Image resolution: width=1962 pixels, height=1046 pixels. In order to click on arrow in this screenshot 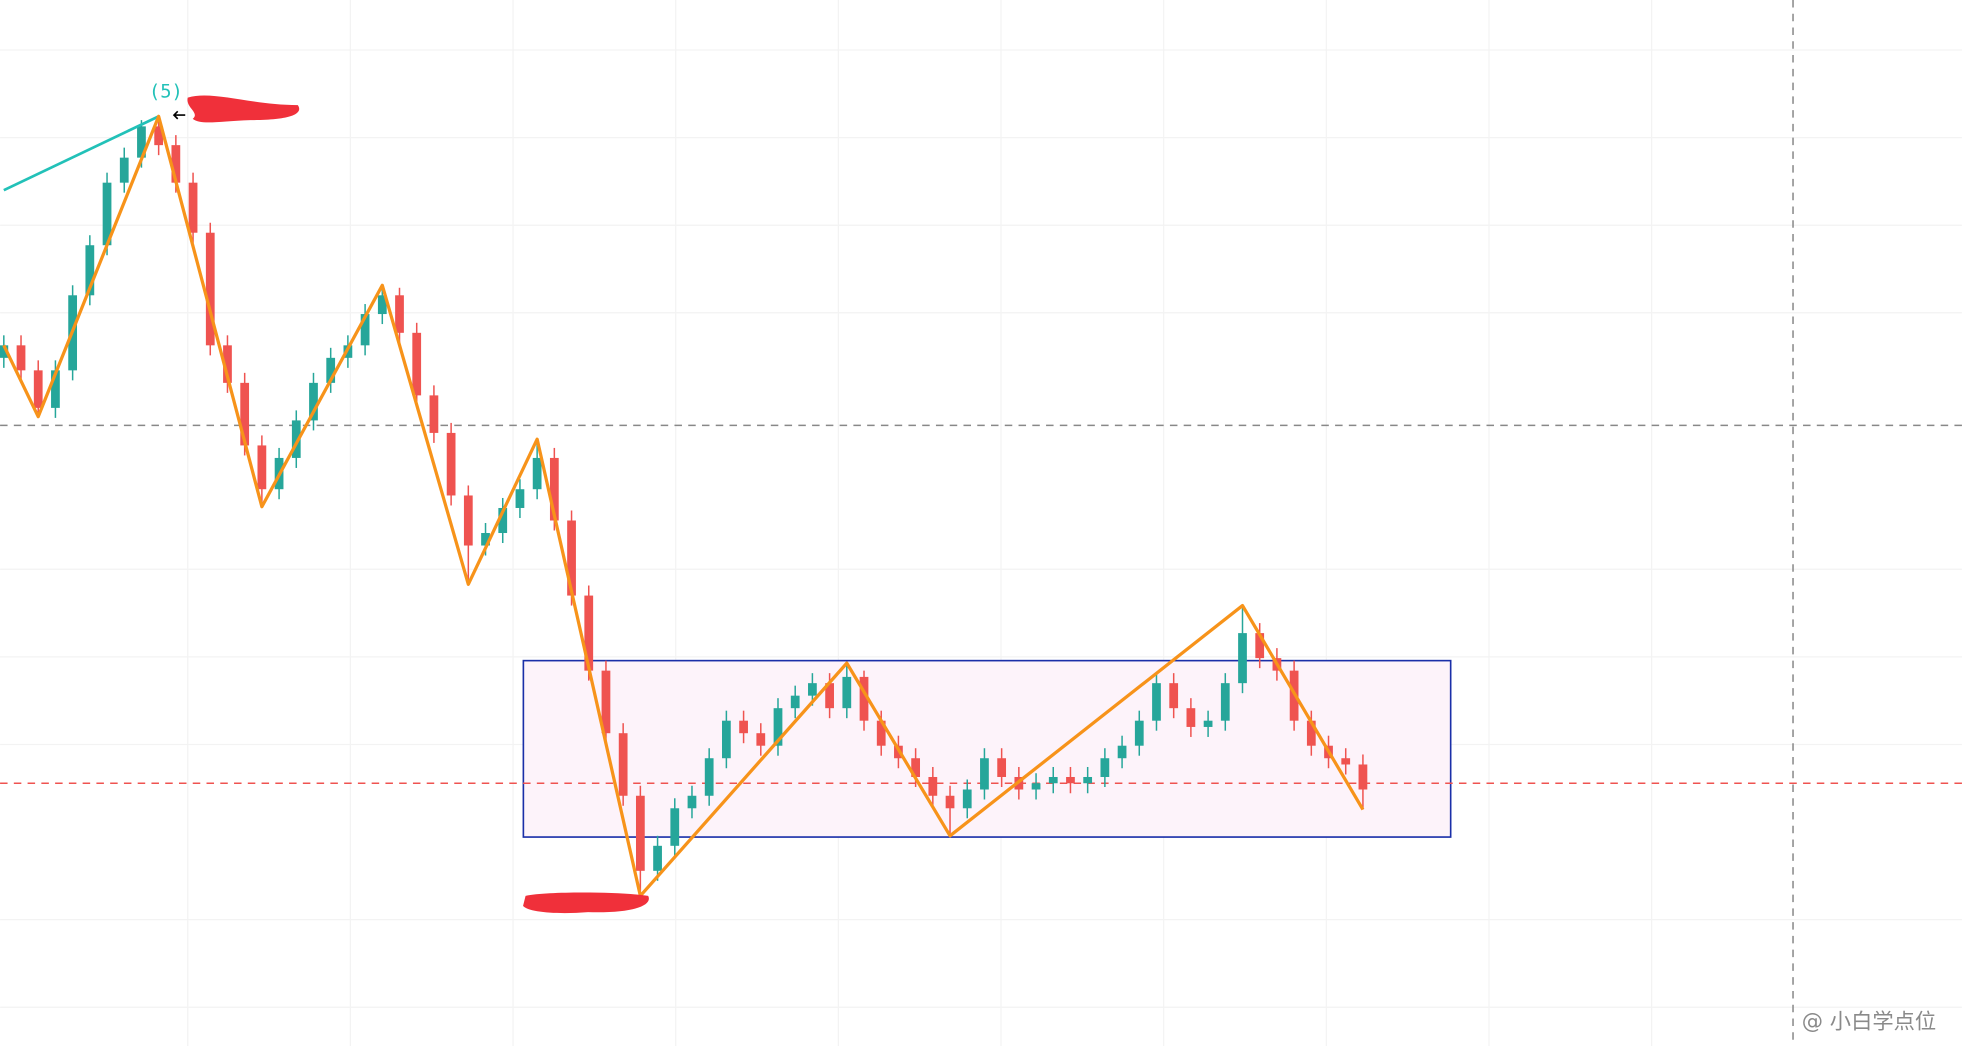, I will do `click(179, 115)`.